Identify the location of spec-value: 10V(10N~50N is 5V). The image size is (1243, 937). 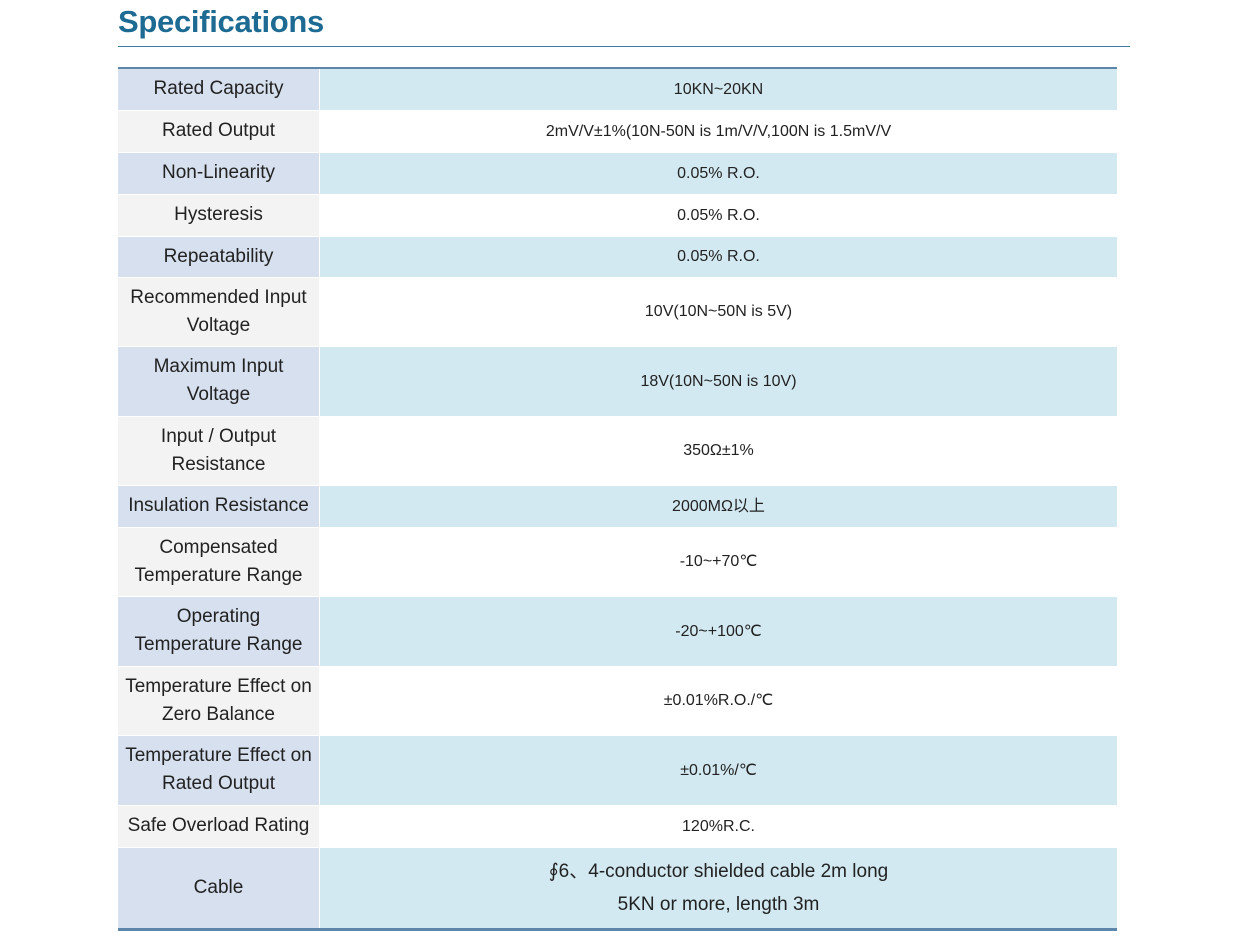
(718, 312).